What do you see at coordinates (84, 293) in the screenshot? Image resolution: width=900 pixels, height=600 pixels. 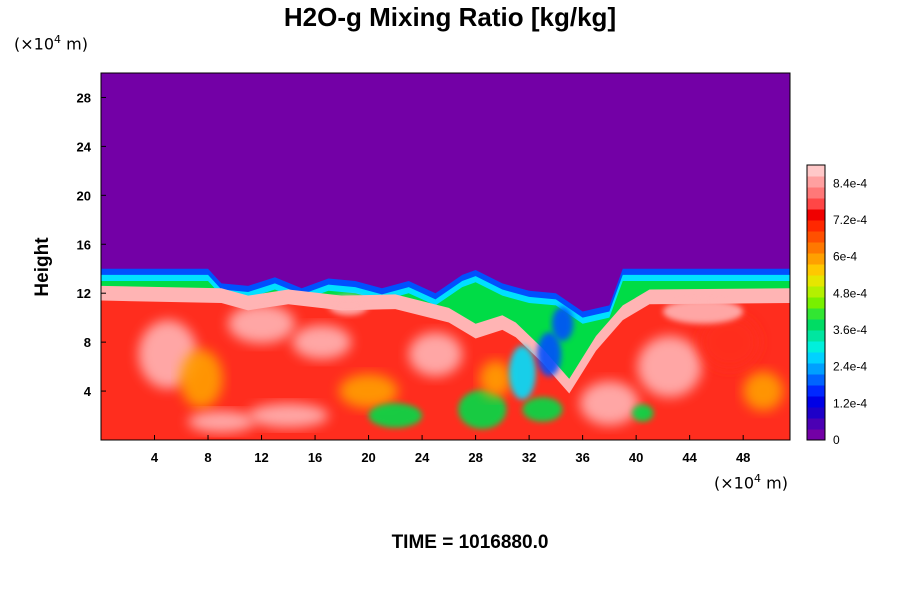 I see `y-tick-label: 12` at bounding box center [84, 293].